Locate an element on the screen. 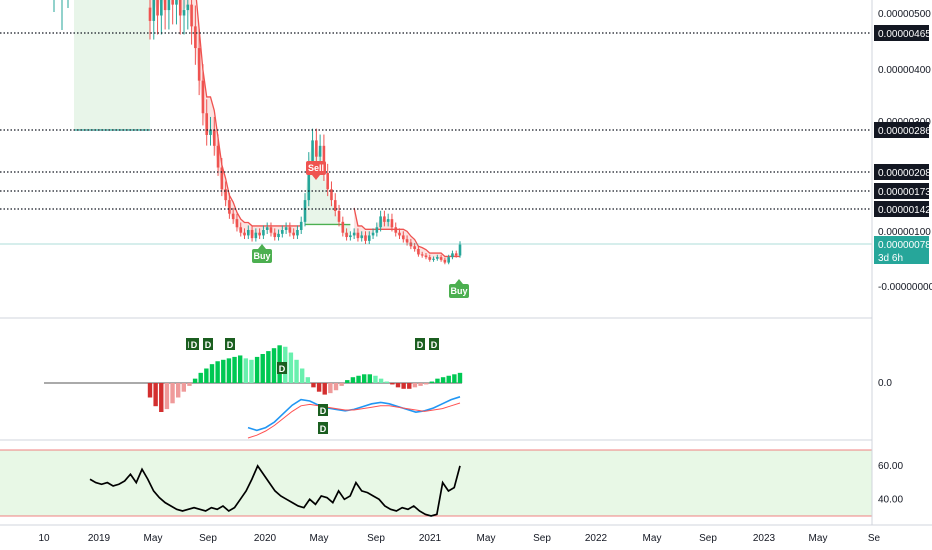 The height and width of the screenshot is (550, 932). x-tick-0: 10 is located at coordinates (44, 538).